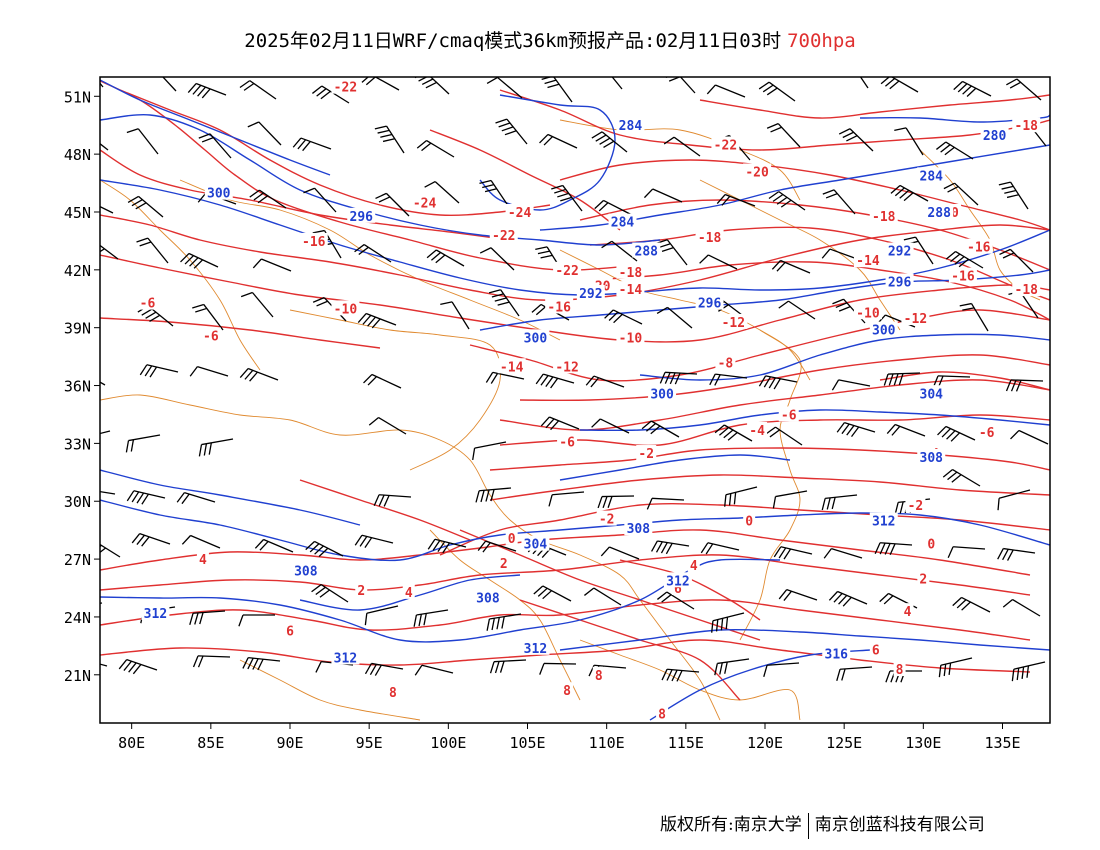 The height and width of the screenshot is (850, 1100). What do you see at coordinates (536, 338) in the screenshot?
I see `height-contour-label: 300` at bounding box center [536, 338].